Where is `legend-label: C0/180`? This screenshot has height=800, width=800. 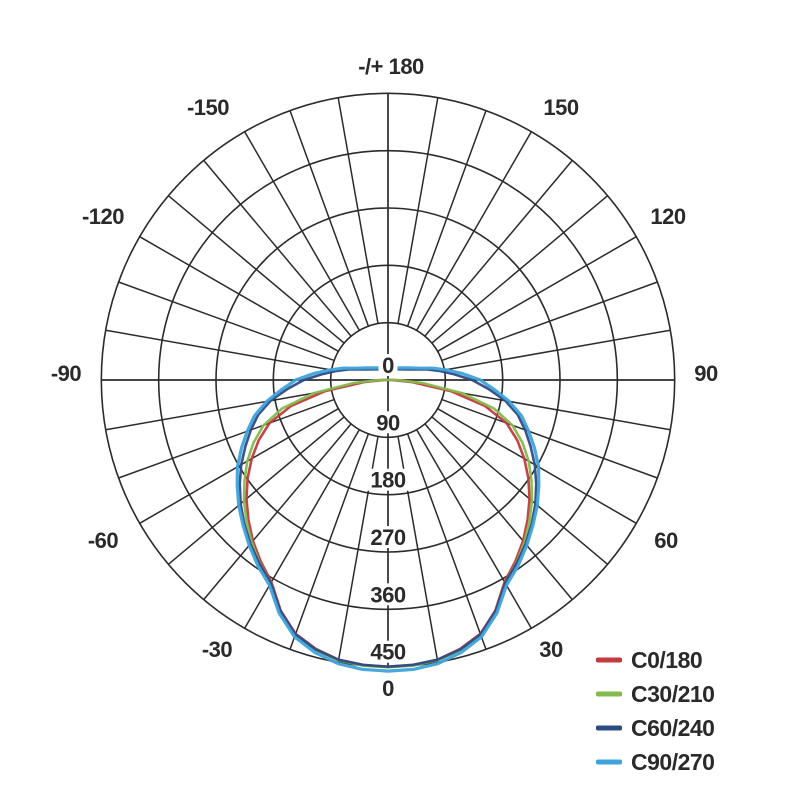
legend-label: C0/180 is located at coordinates (667, 660).